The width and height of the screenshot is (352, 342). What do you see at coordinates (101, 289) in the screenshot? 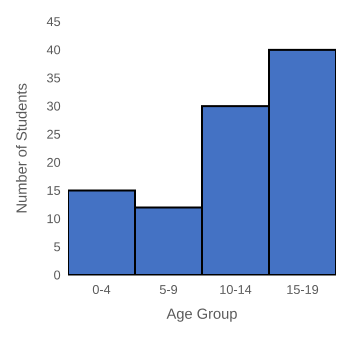
I see `x-tick-label: 0-4` at bounding box center [101, 289].